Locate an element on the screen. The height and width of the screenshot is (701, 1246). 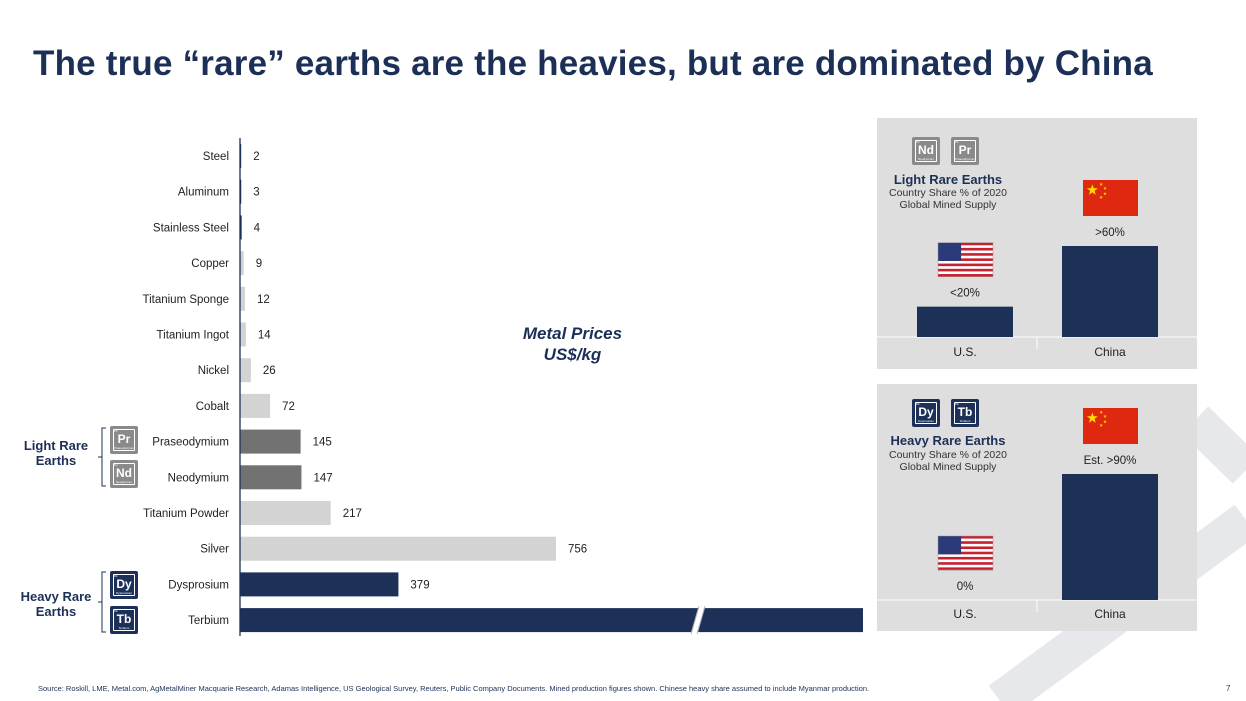
value-label: 145 is located at coordinates (322, 443).